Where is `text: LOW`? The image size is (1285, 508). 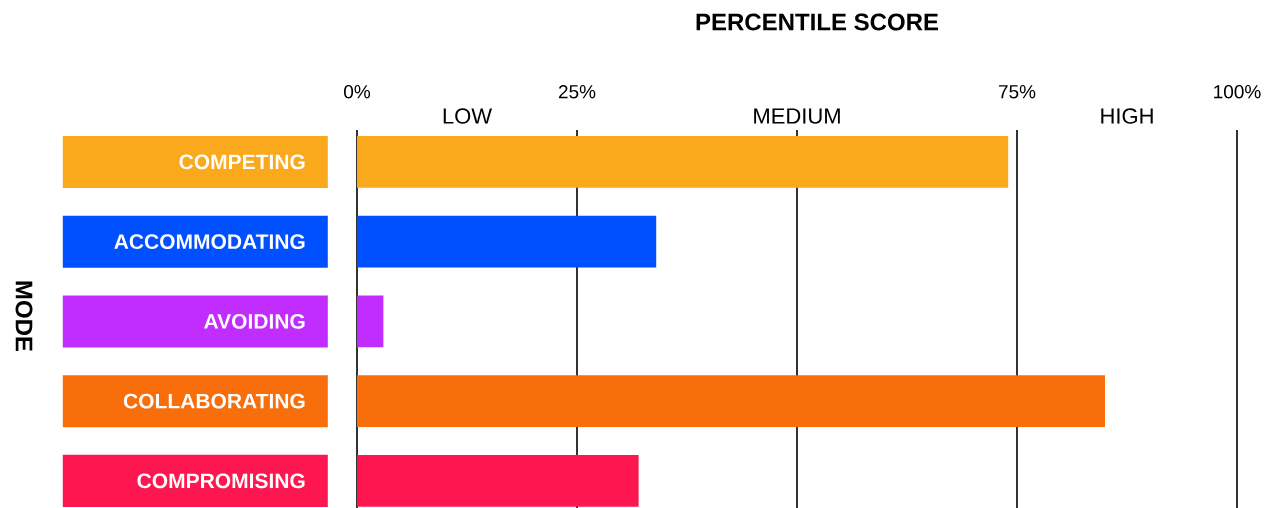
text: LOW is located at coordinates (467, 116).